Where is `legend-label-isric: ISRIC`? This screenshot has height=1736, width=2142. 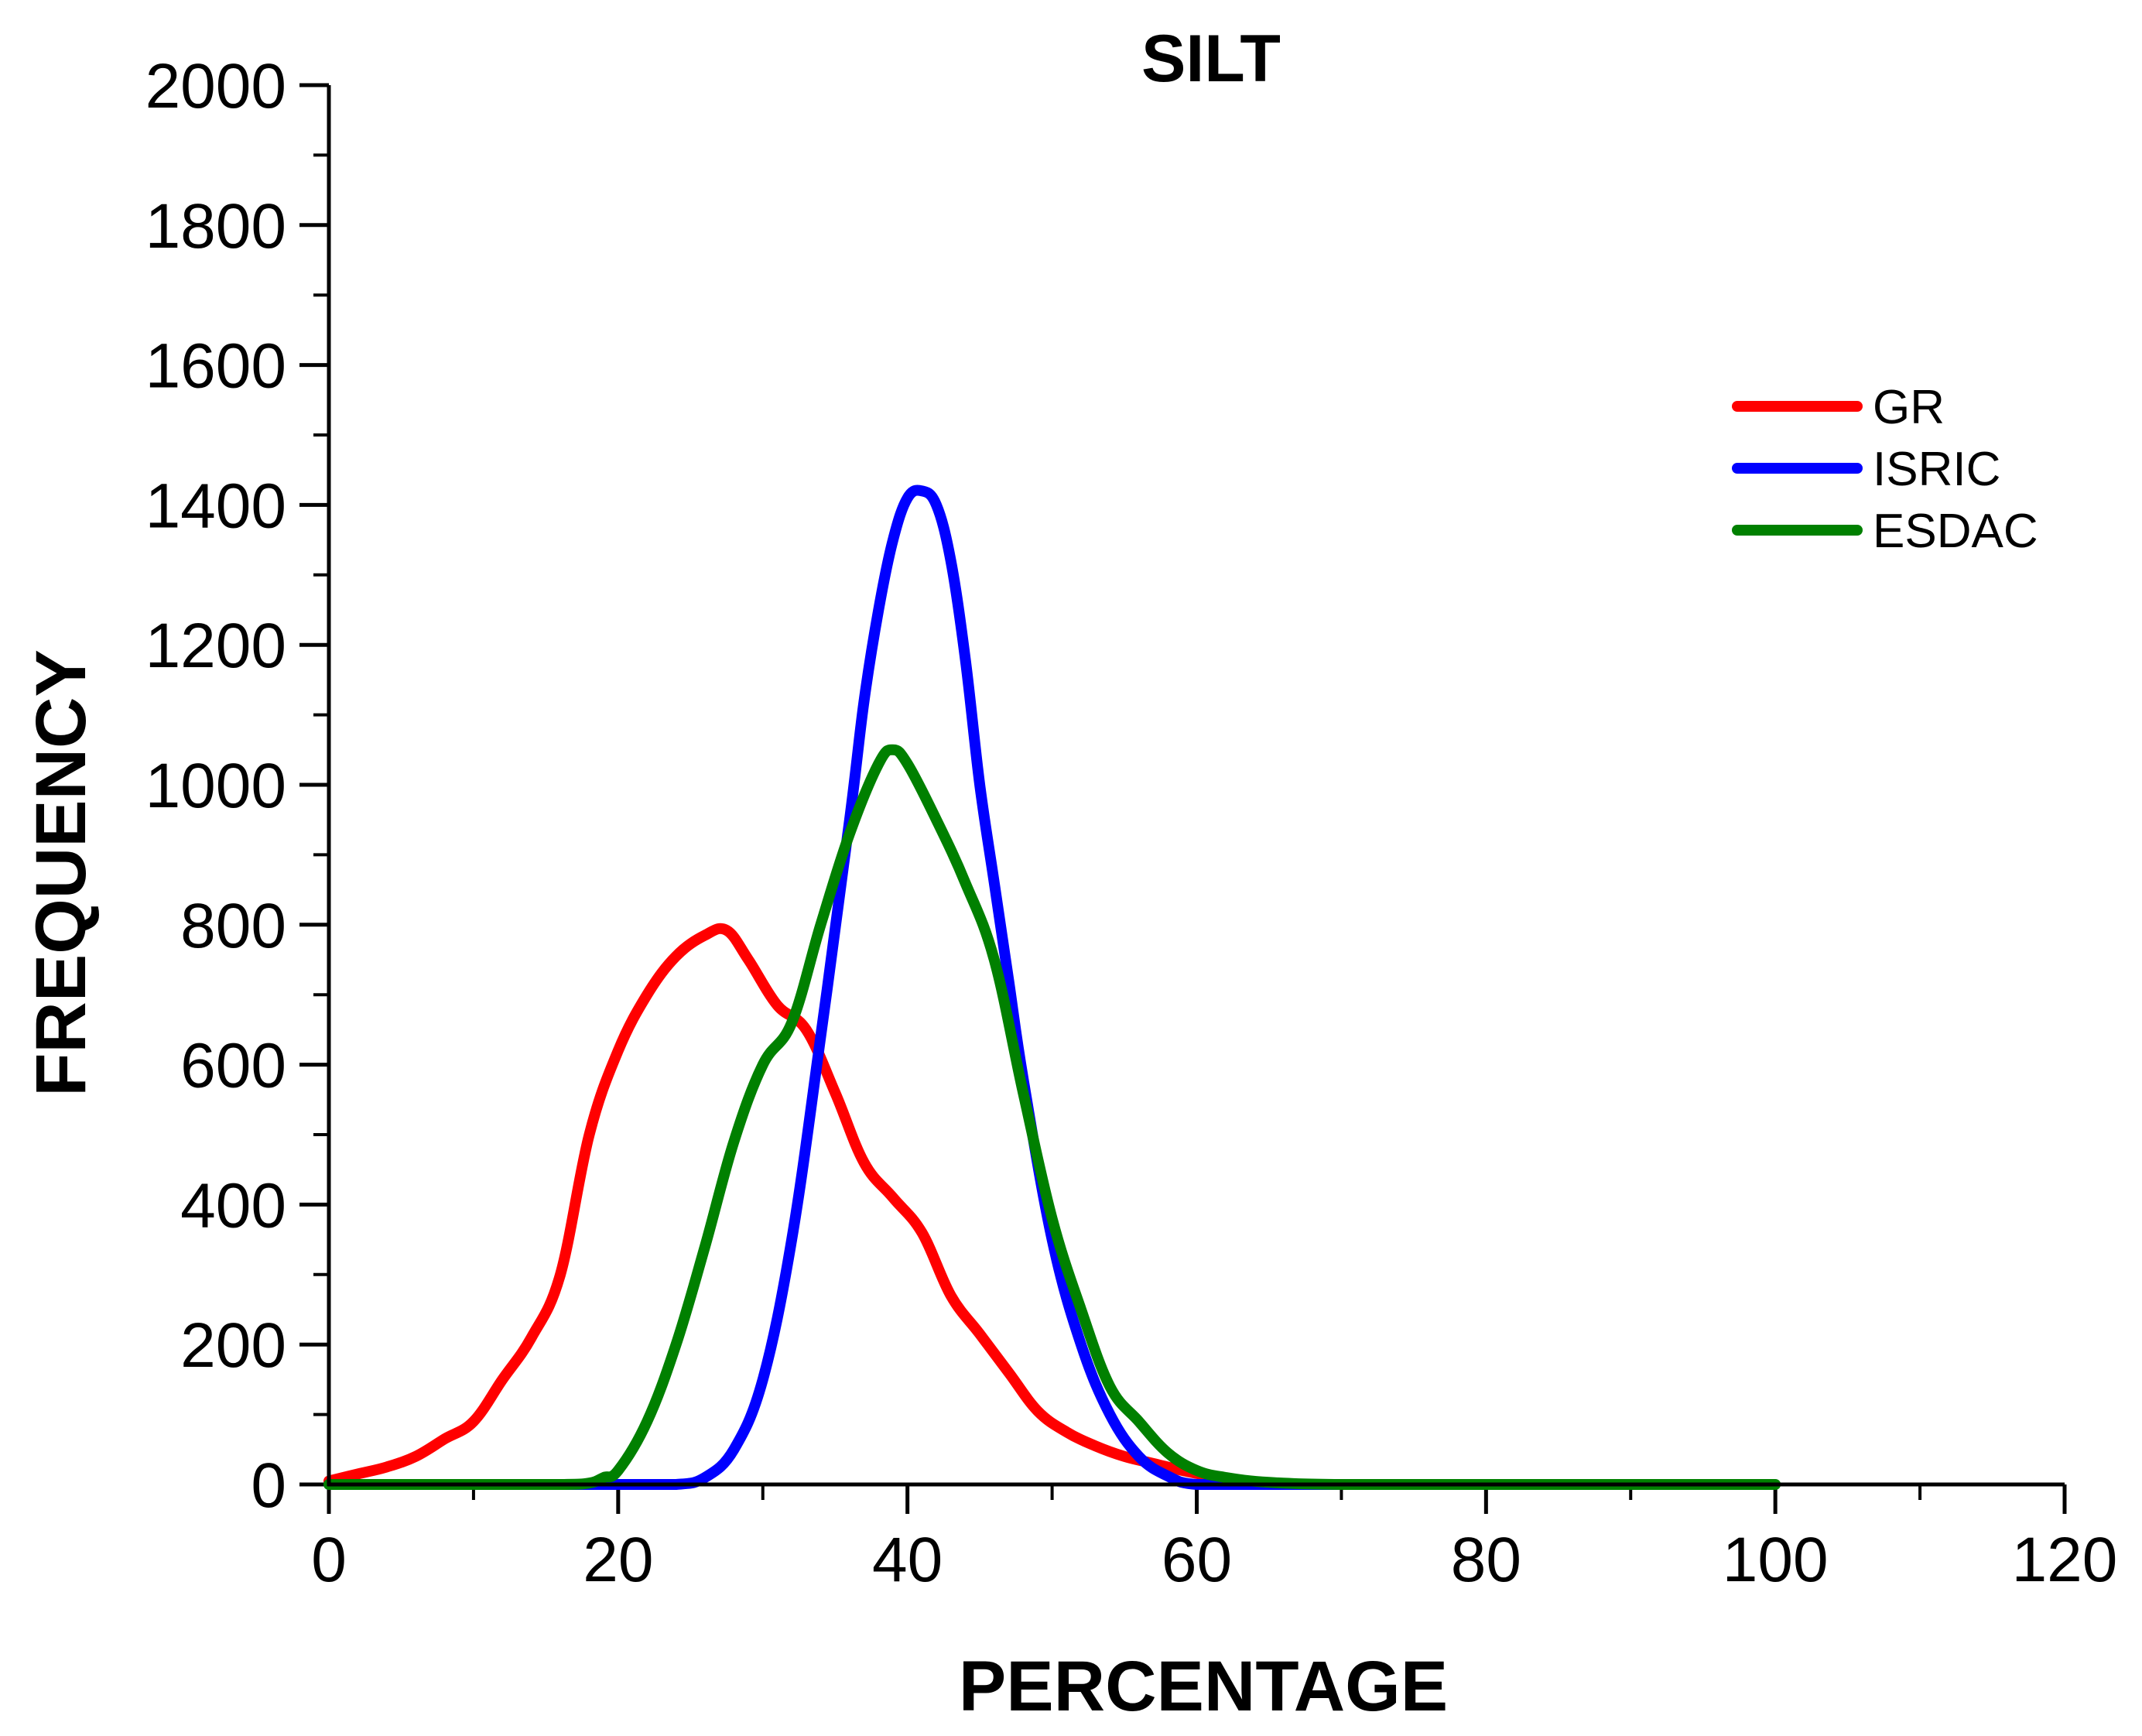
legend-label-isric: ISRIC is located at coordinates (1936, 469).